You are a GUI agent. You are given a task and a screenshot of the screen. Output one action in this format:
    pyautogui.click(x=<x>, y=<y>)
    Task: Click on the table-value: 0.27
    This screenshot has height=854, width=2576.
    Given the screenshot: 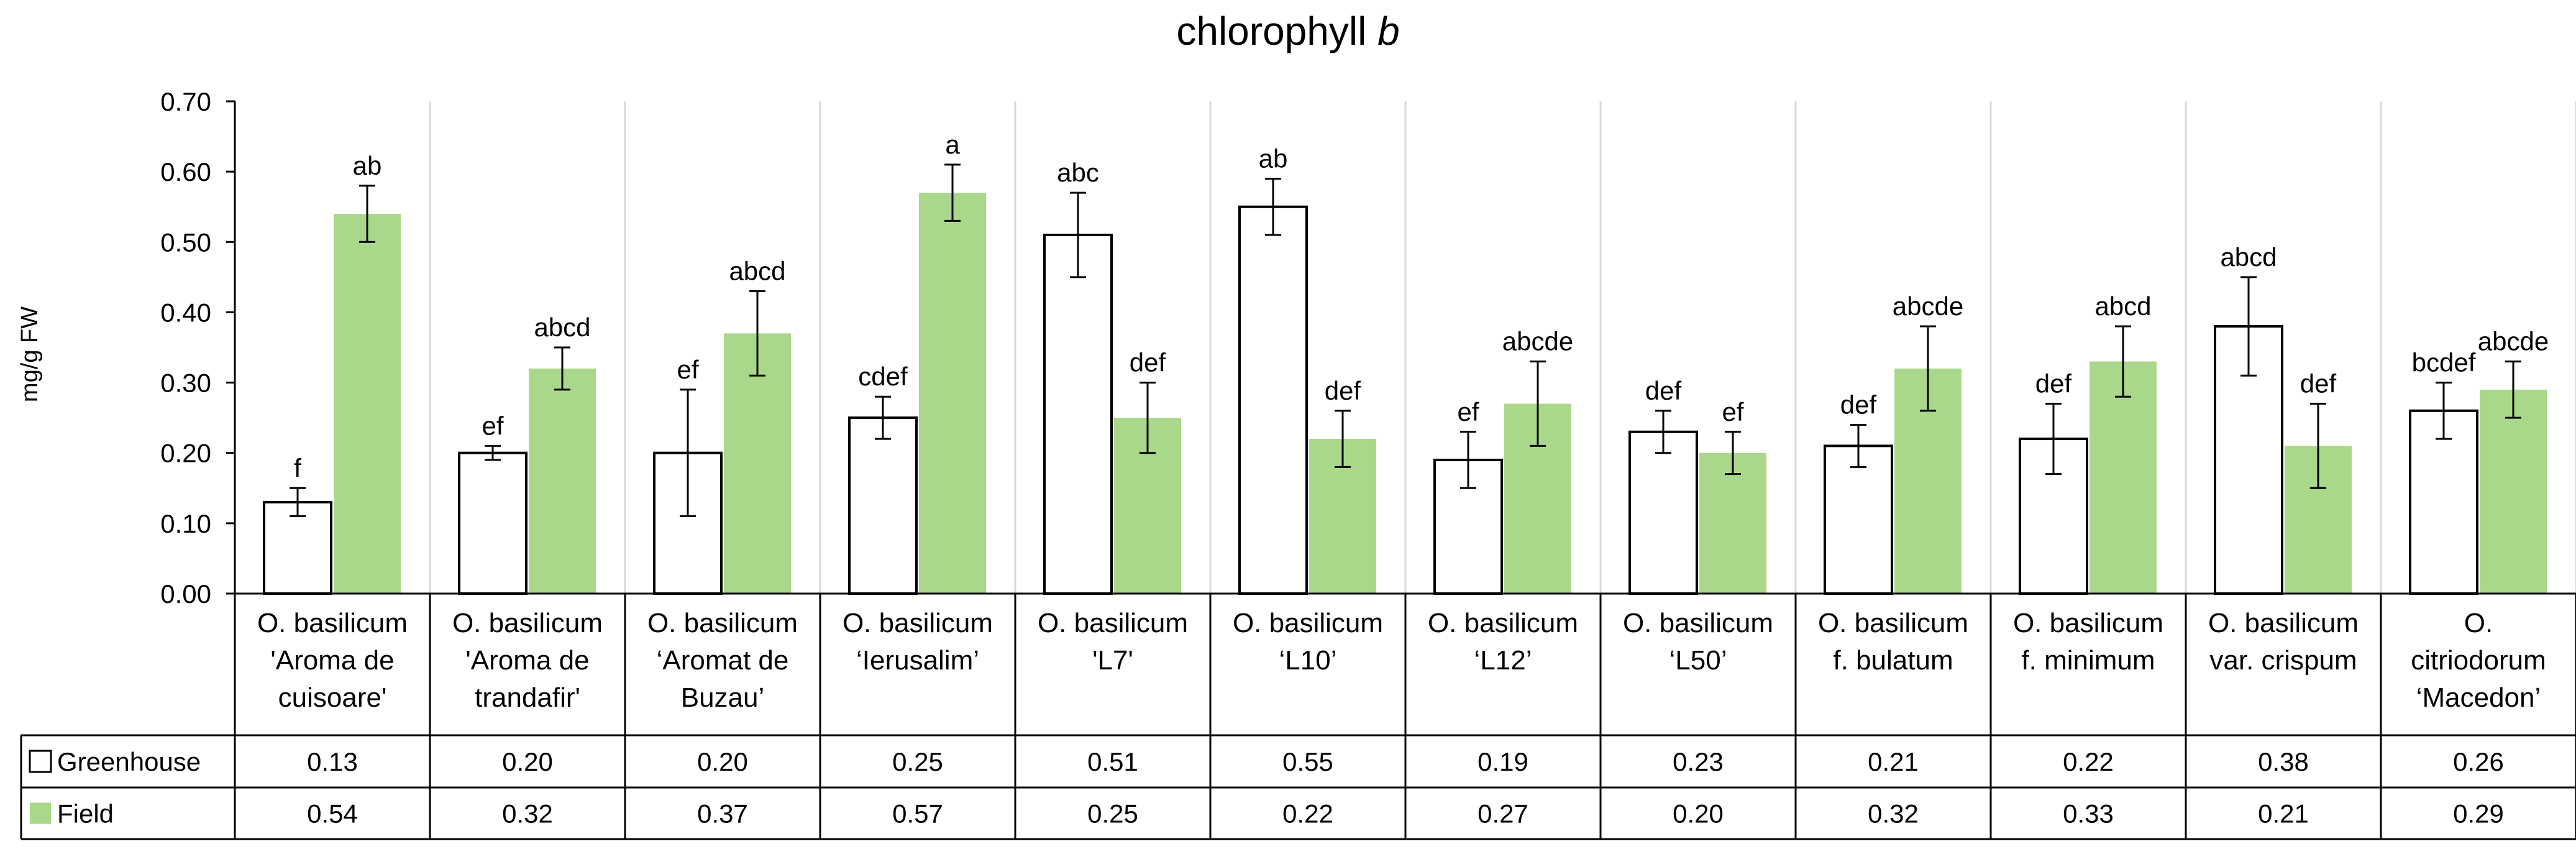 What is the action you would take?
    pyautogui.click(x=1503, y=814)
    